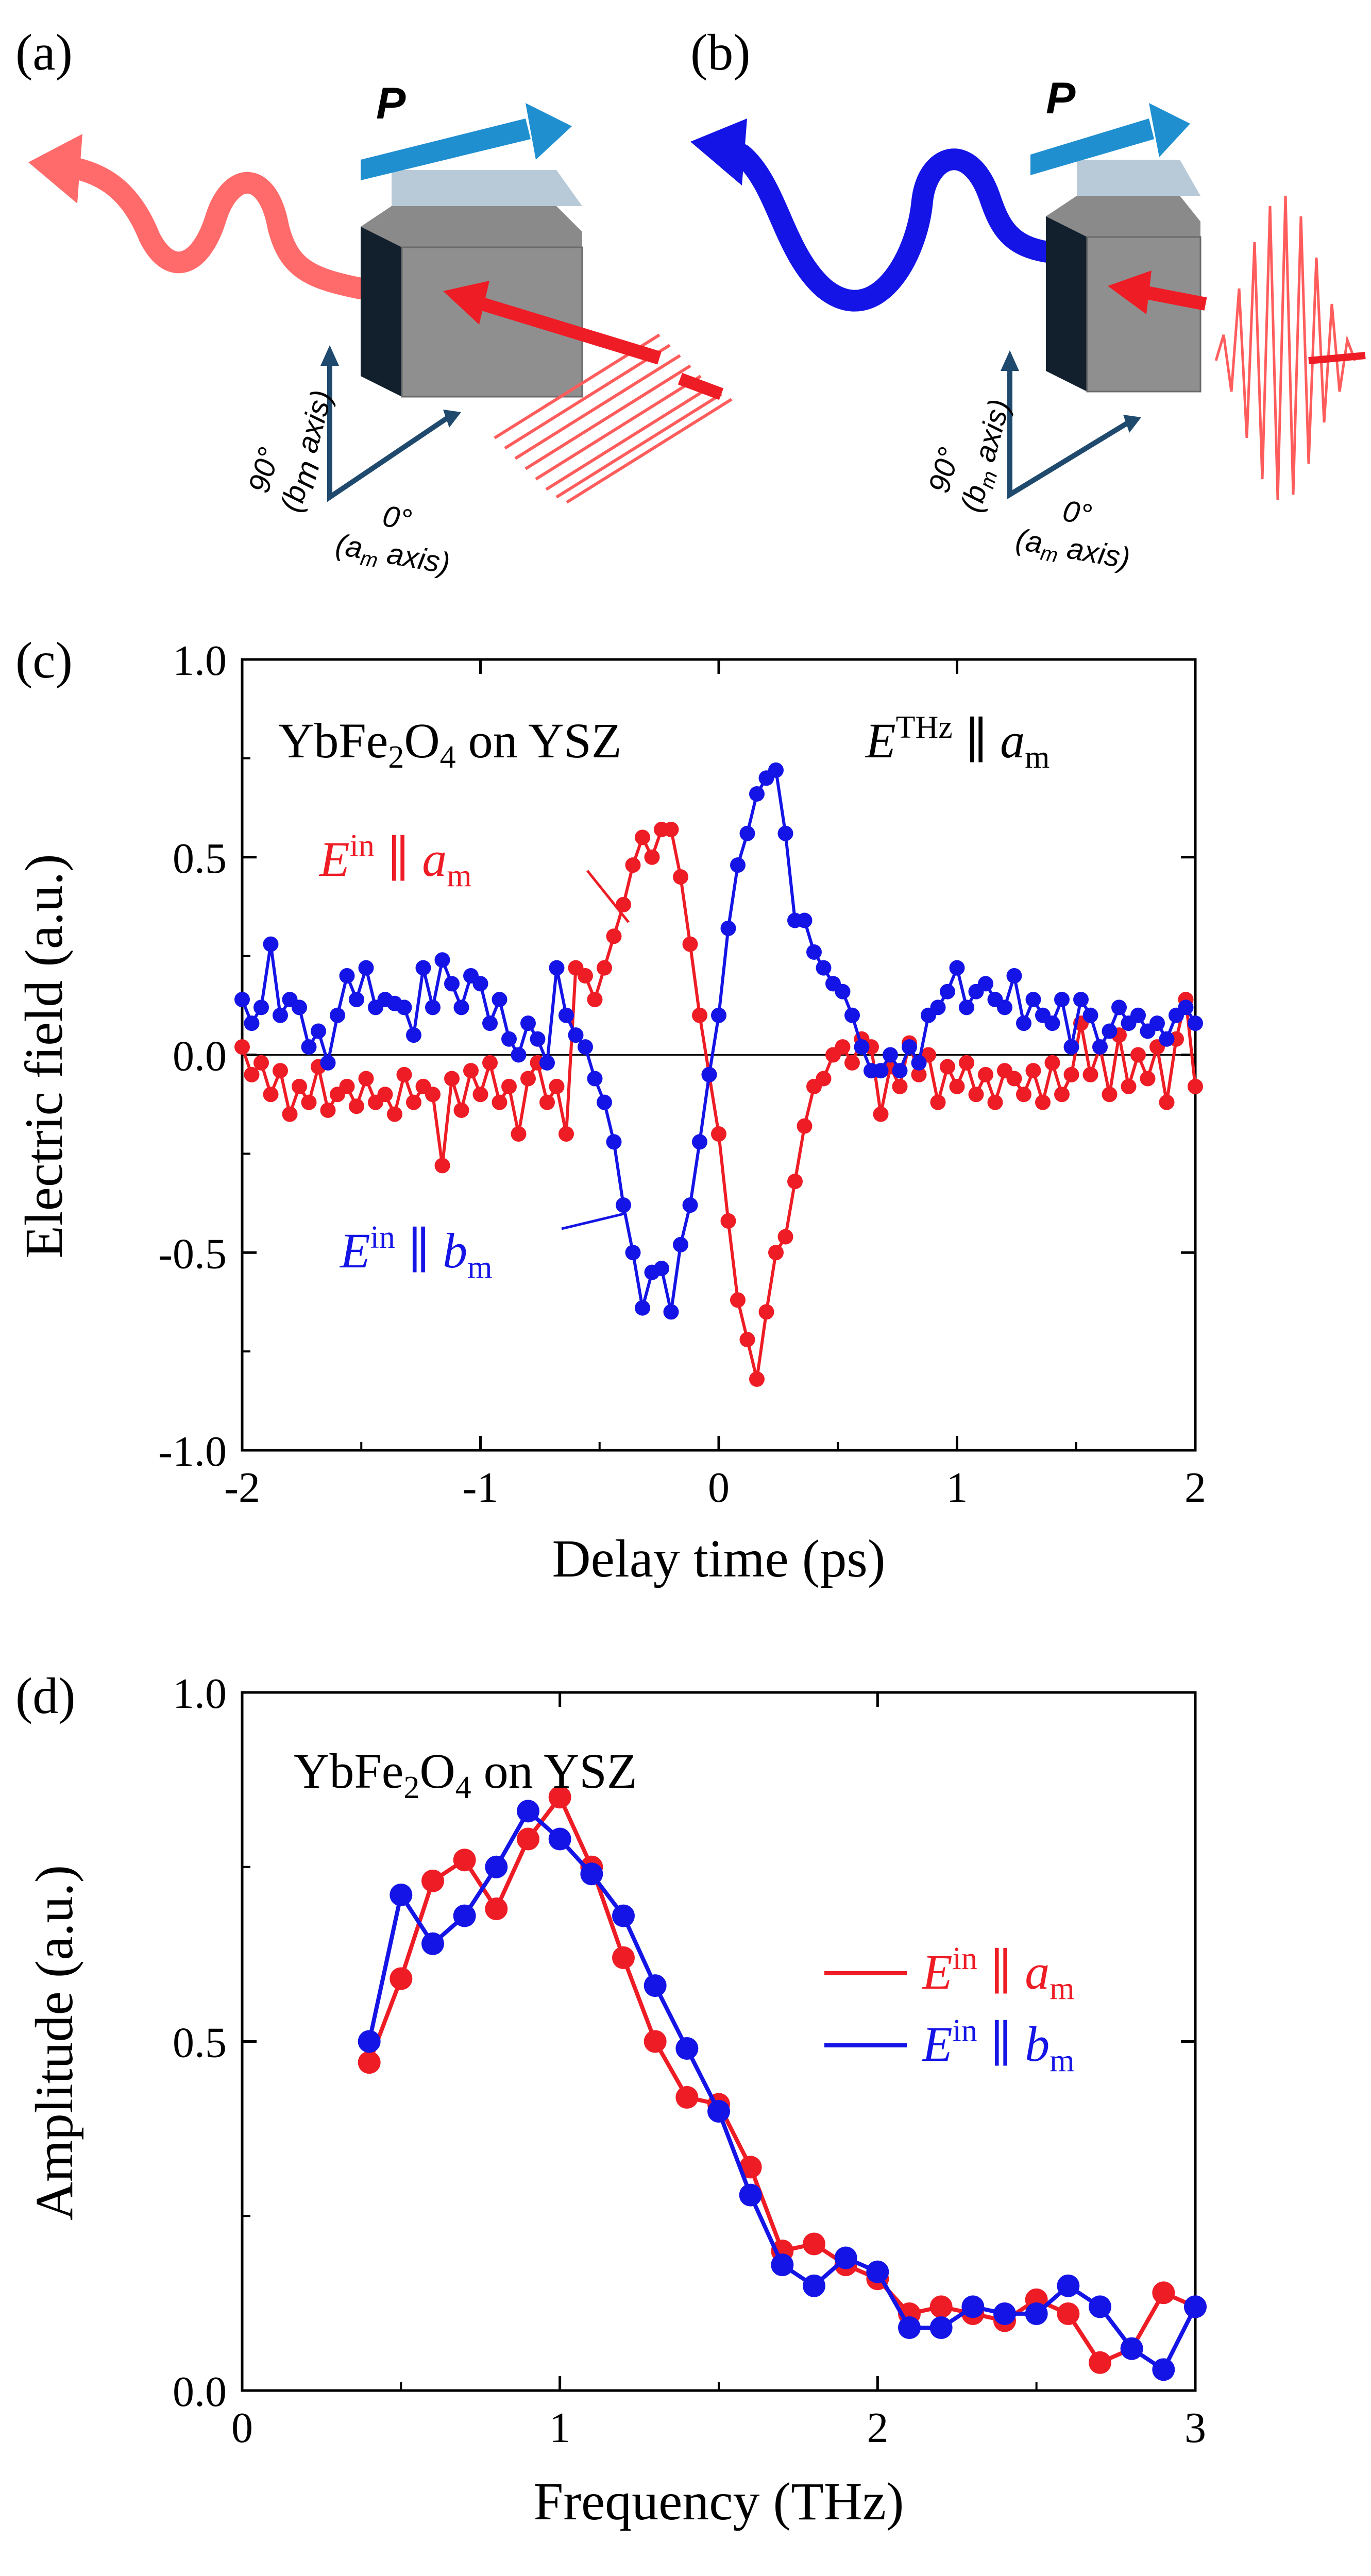 The height and width of the screenshot is (2576, 1371). I want to click on y-tick-label: 0.5, so click(200, 2043).